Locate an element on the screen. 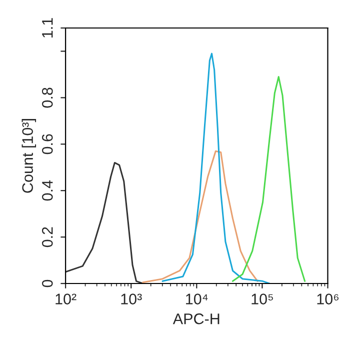 The width and height of the screenshot is (345, 350). x-tick-label: 10⁶ is located at coordinates (327, 299).